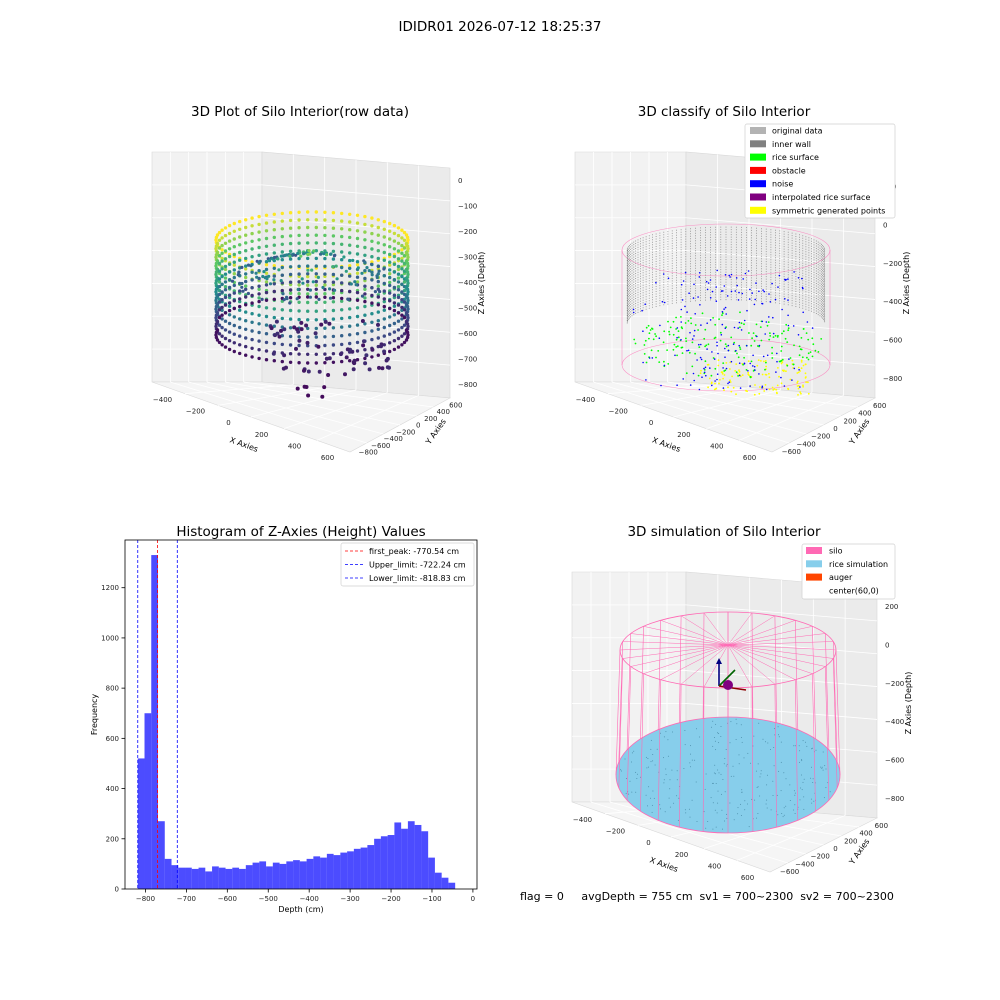 The width and height of the screenshot is (1000, 1000). I want to click on simulation-silo-wire, so click(838, 712).